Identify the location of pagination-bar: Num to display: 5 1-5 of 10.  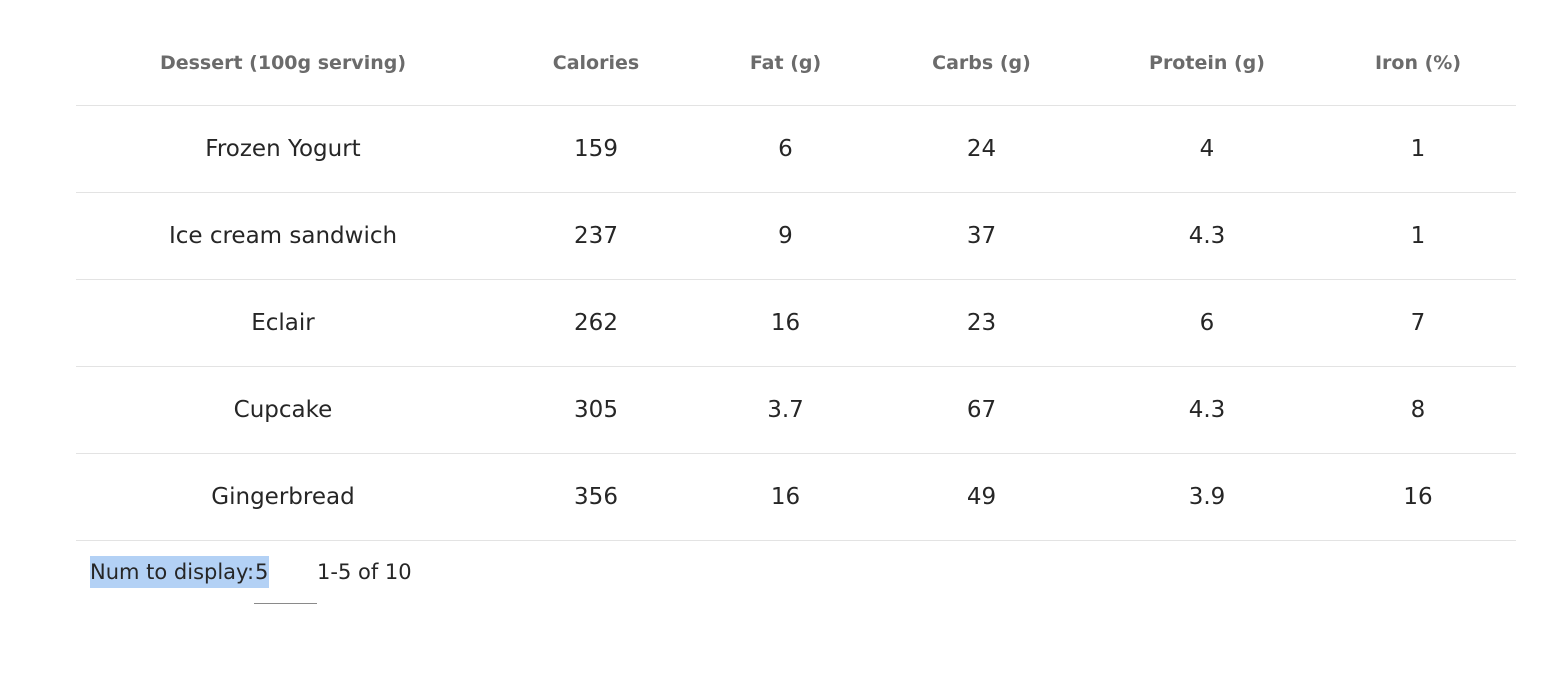
(251, 581).